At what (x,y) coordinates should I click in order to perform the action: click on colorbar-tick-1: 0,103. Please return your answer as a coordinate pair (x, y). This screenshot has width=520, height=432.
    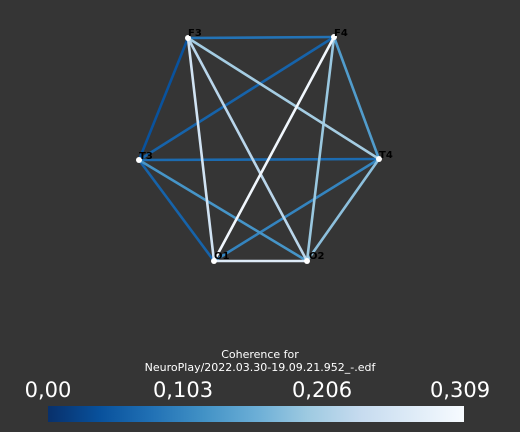
    Looking at the image, I should click on (183, 390).